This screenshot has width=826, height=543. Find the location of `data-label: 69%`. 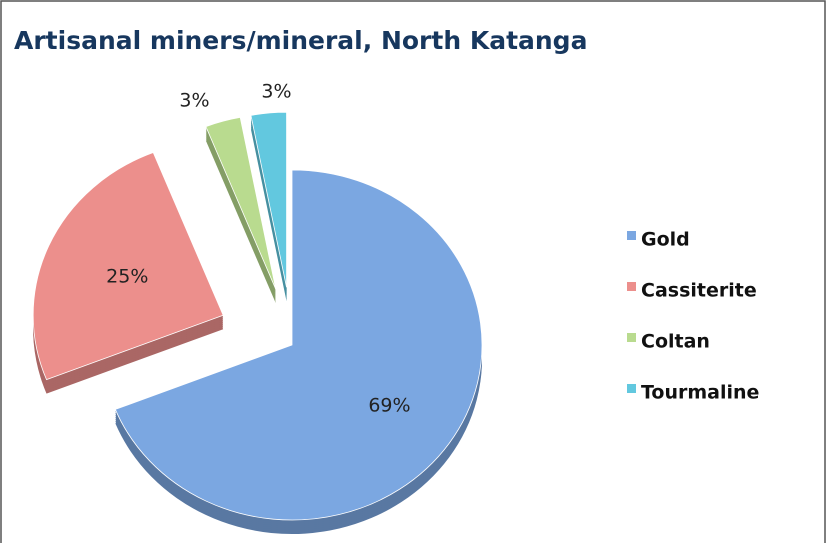

data-label: 69% is located at coordinates (389, 405).